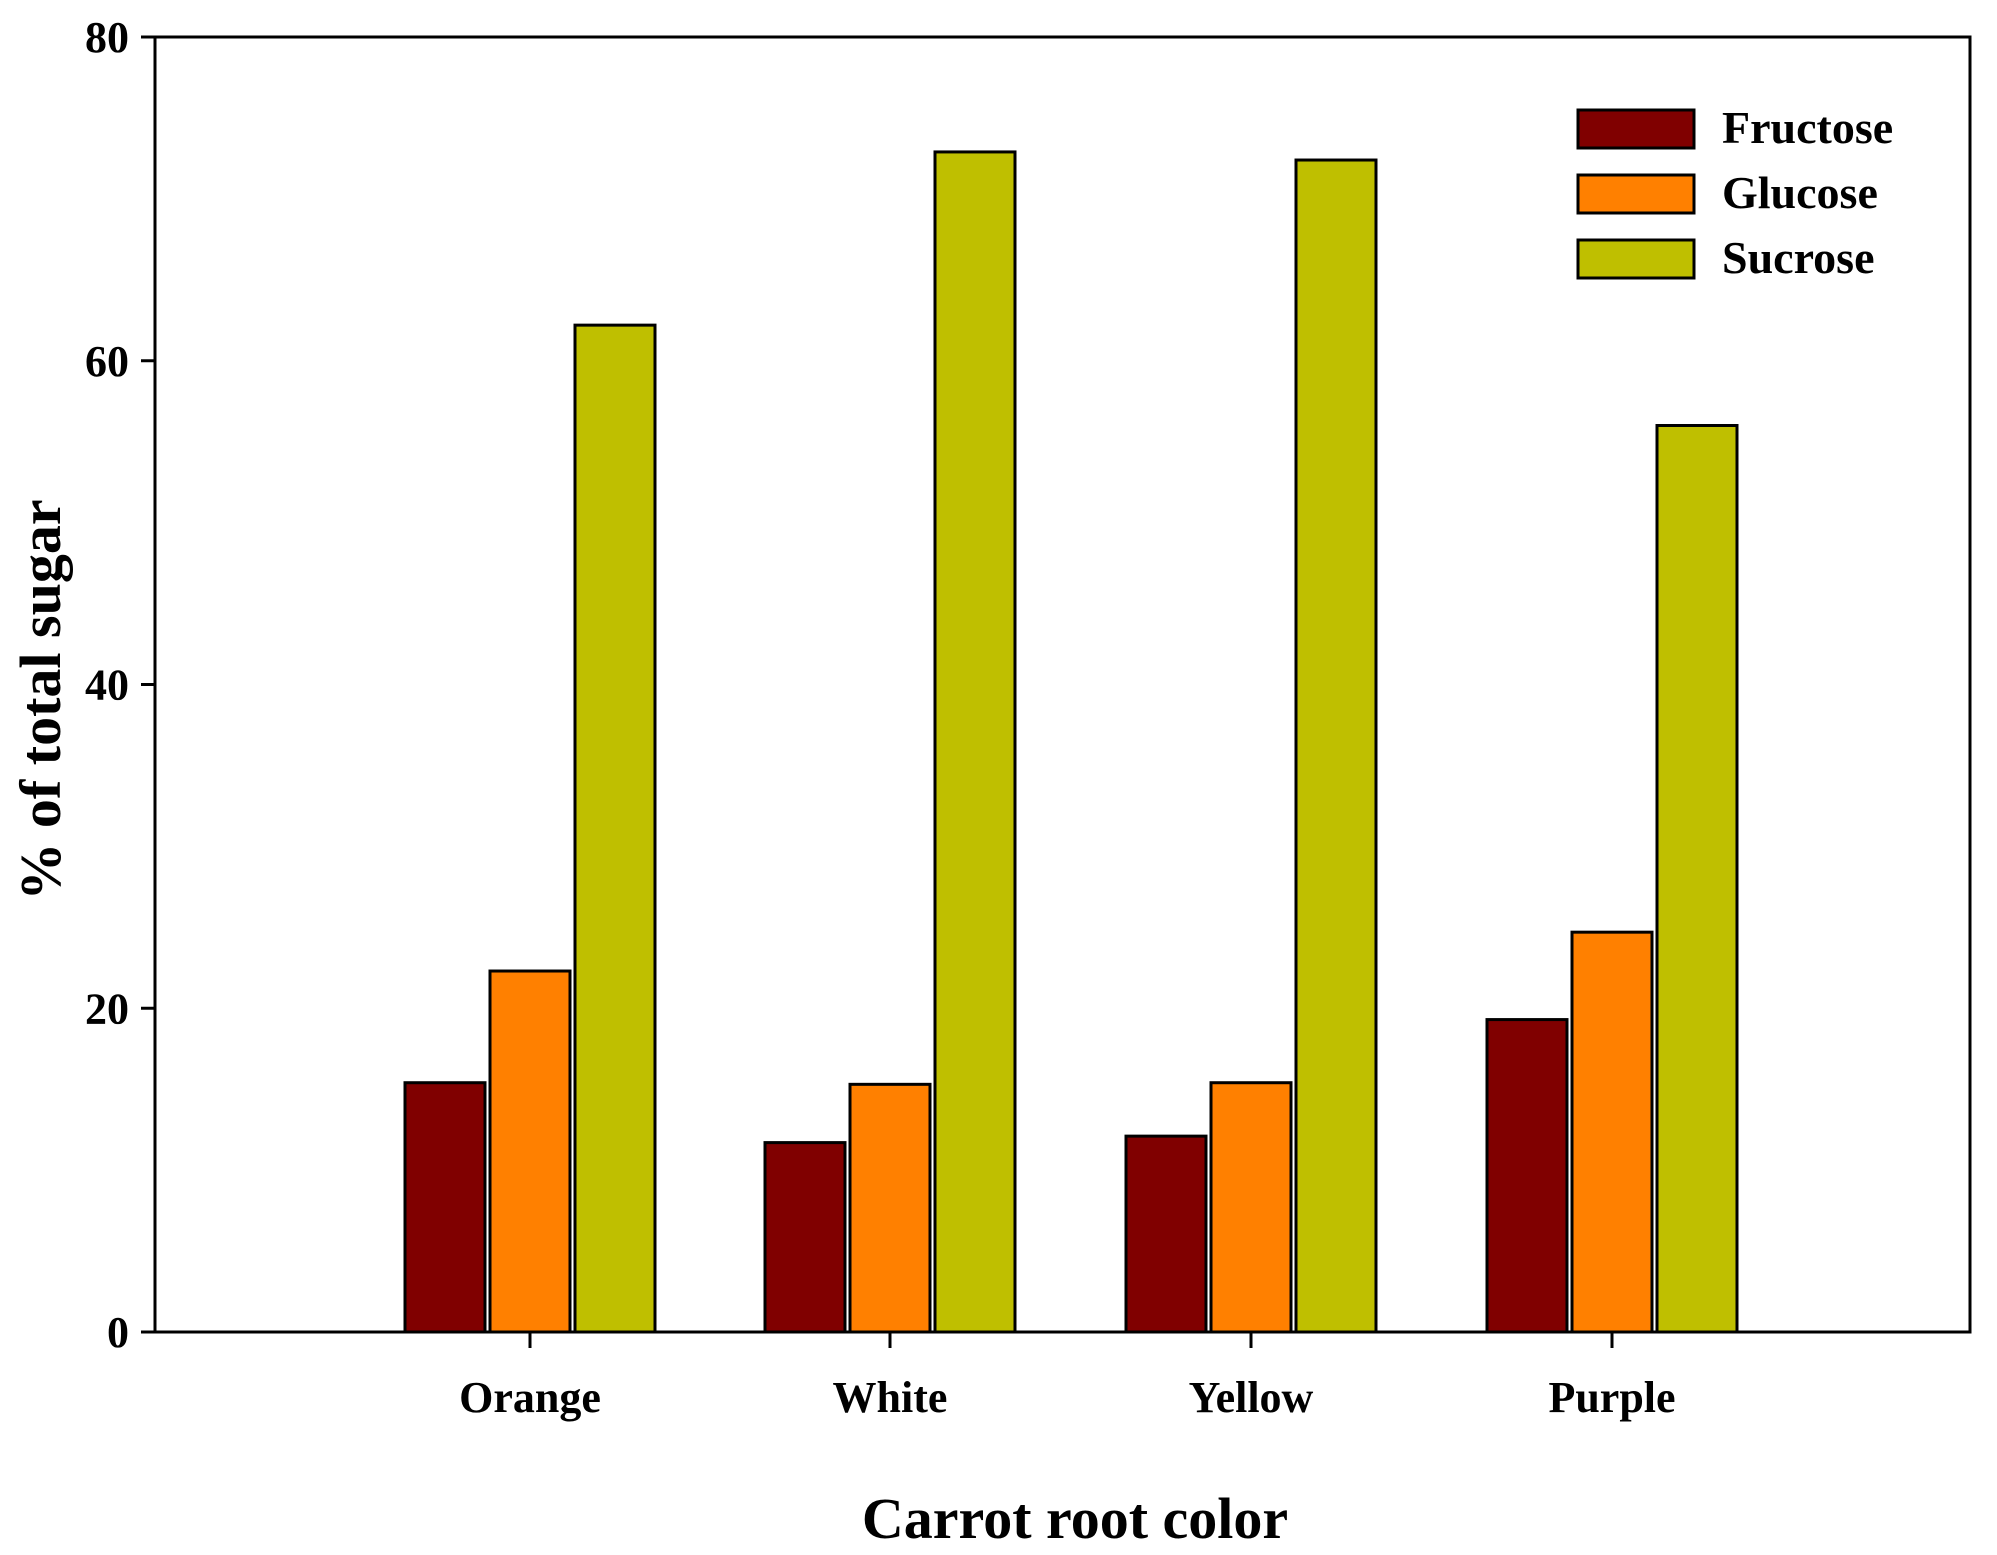 This screenshot has height=1555, width=1997. What do you see at coordinates (1697, 879) in the screenshot?
I see `bar-sucrose-purple` at bounding box center [1697, 879].